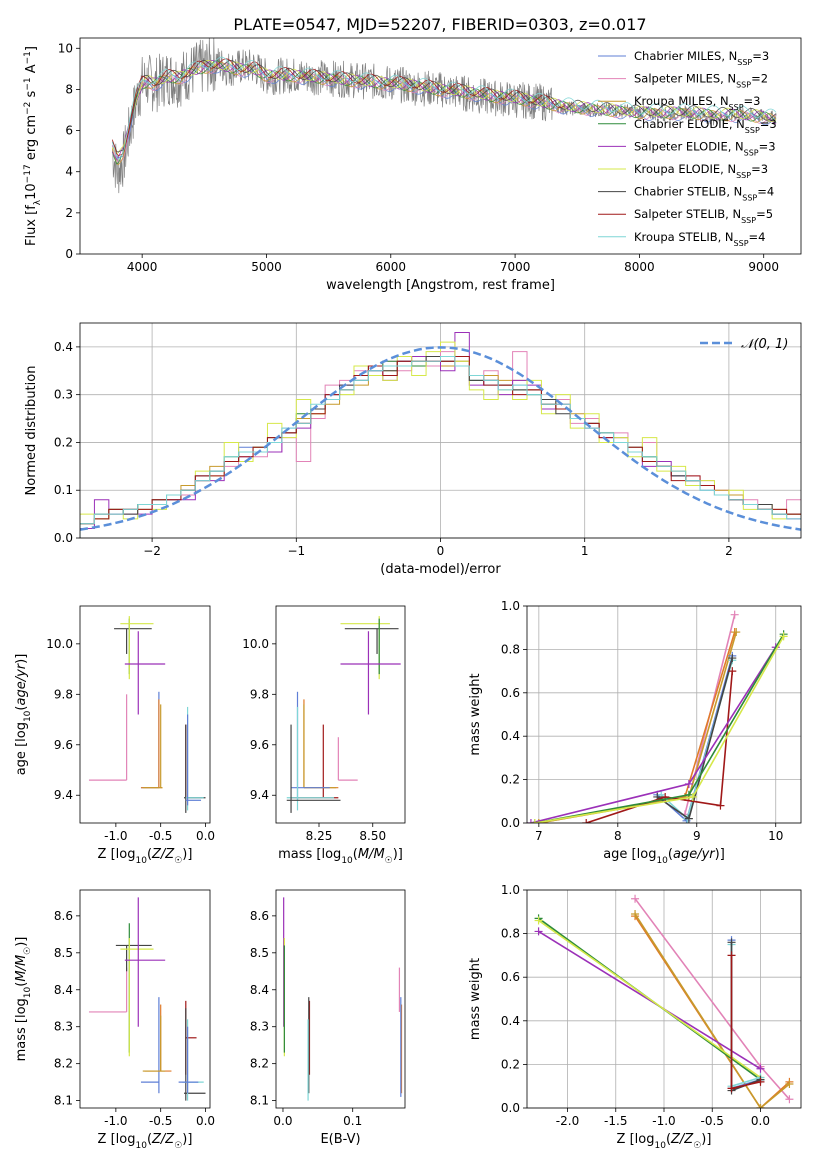  I want to click on y-axis-label: mass [log10(M/M☉)], so click(23, 999).